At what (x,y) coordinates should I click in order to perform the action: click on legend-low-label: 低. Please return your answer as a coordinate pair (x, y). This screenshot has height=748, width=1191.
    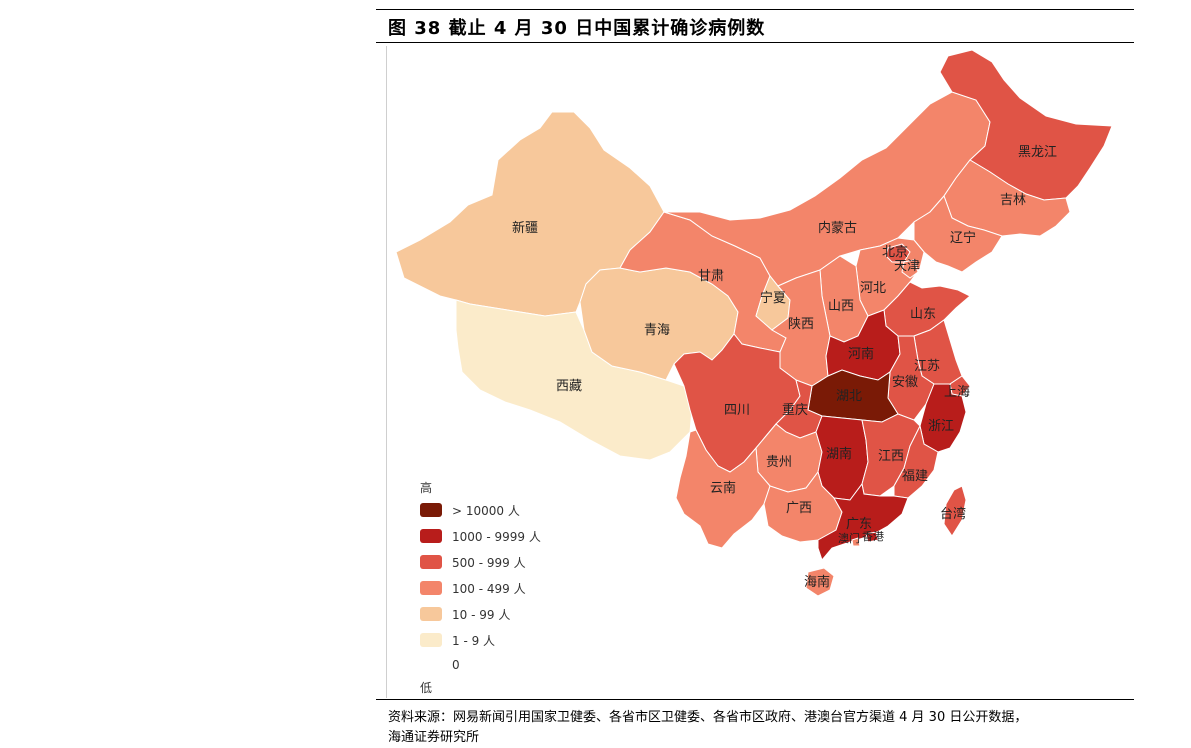
    Looking at the image, I should click on (426, 688).